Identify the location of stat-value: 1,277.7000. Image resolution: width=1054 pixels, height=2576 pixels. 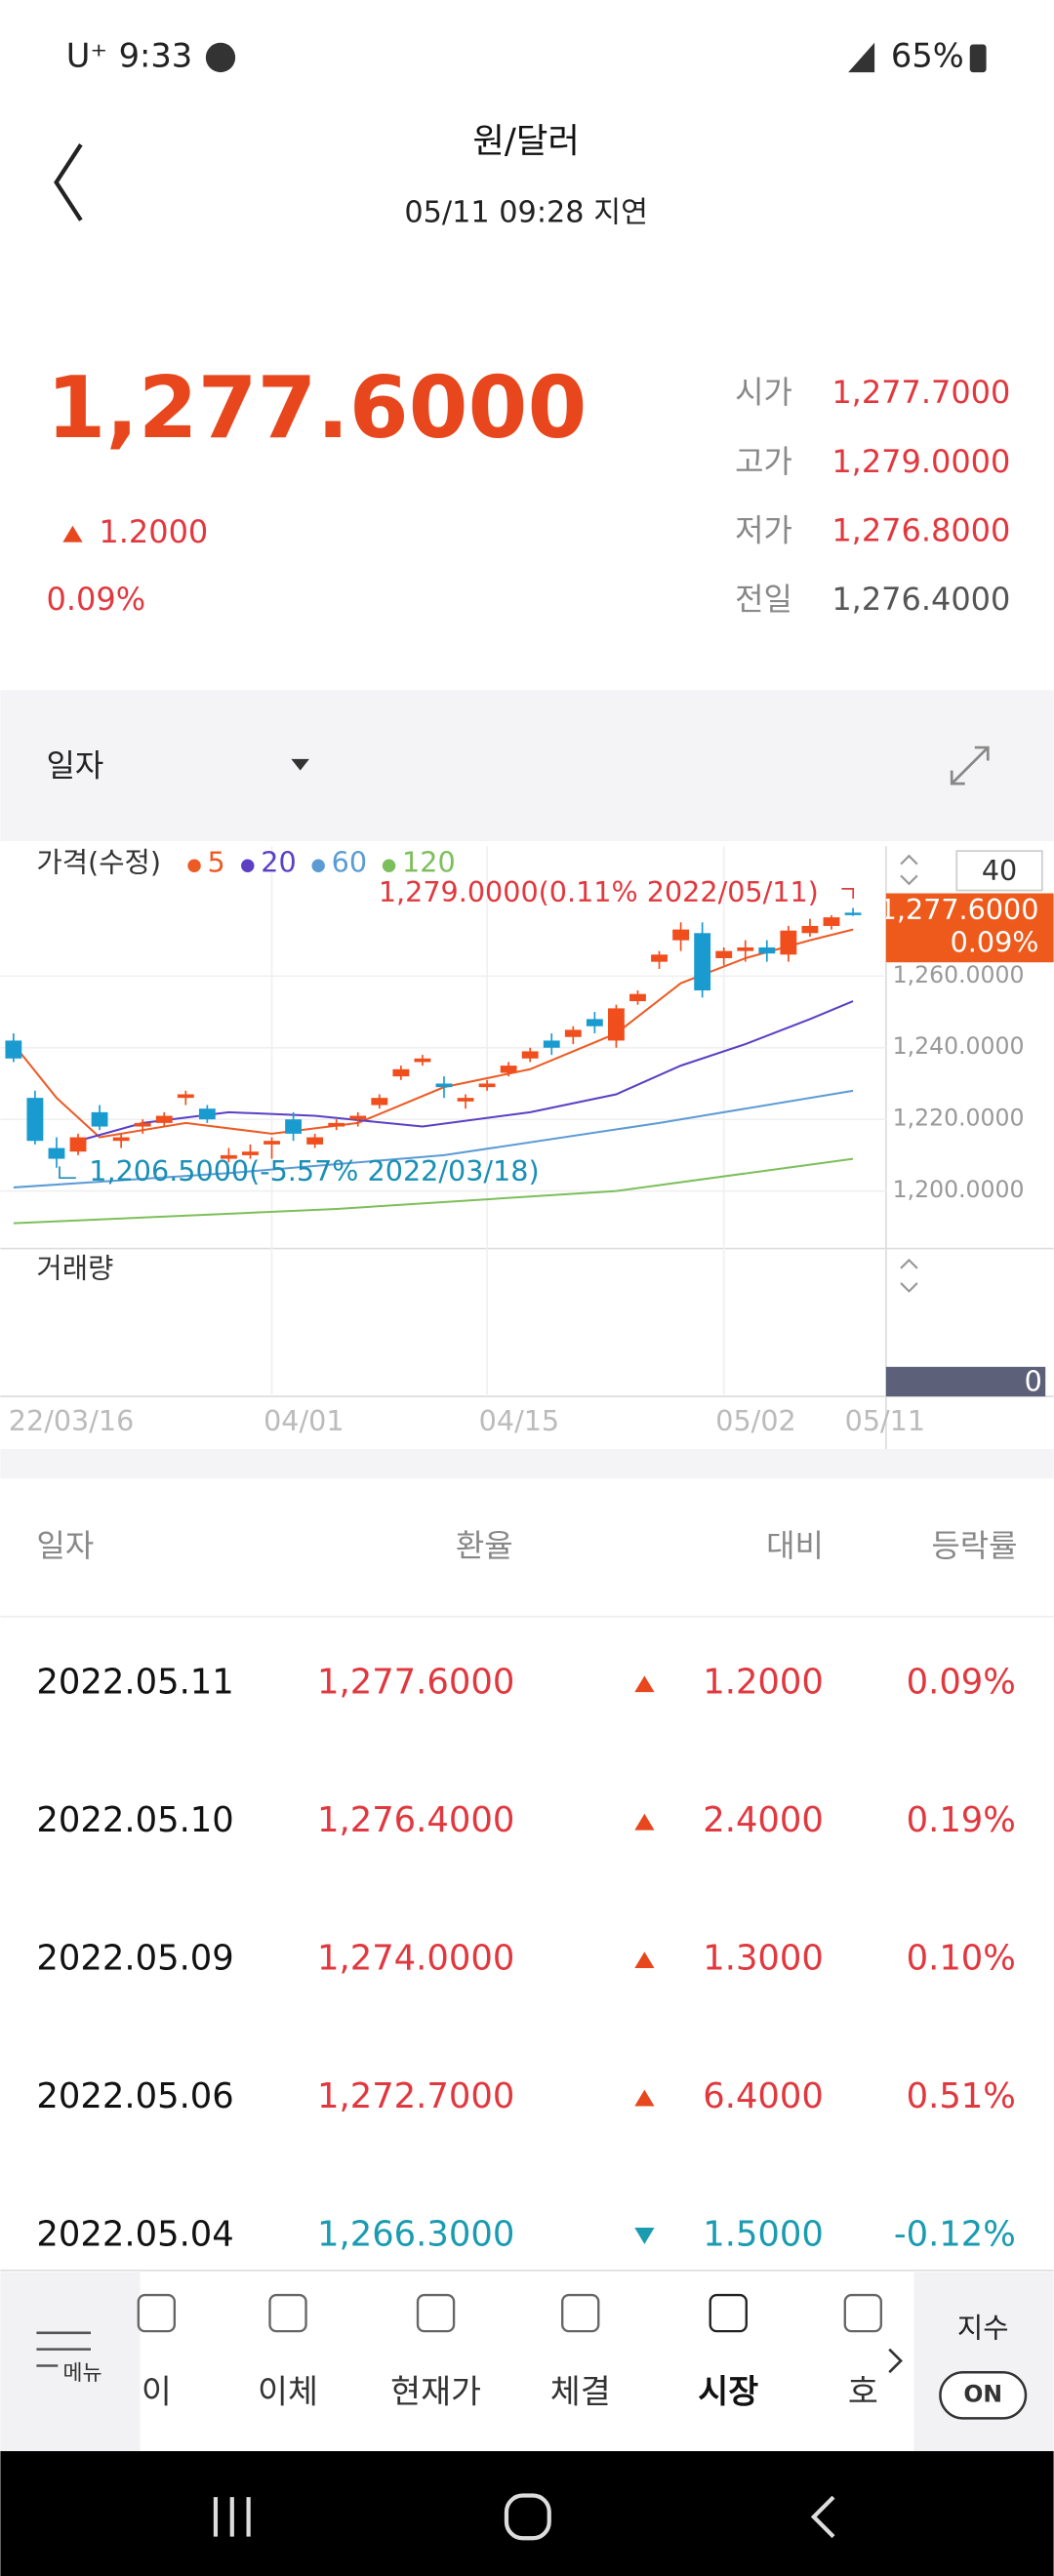
(921, 392).